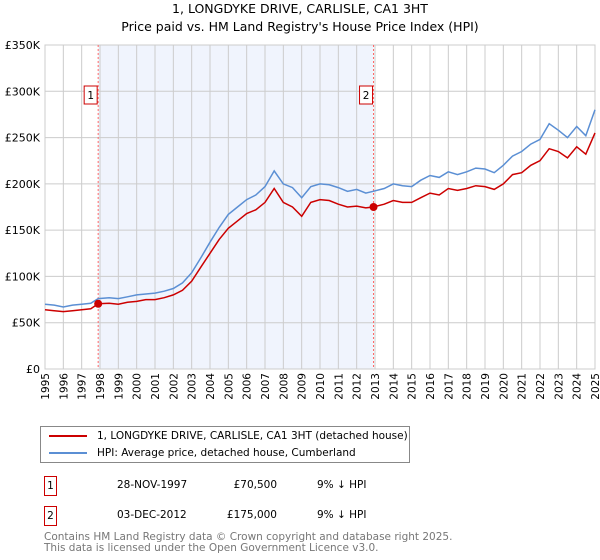 The width and height of the screenshot is (600, 560). Describe the element at coordinates (251, 515) in the screenshot. I see `sale-price: £175,000` at that location.